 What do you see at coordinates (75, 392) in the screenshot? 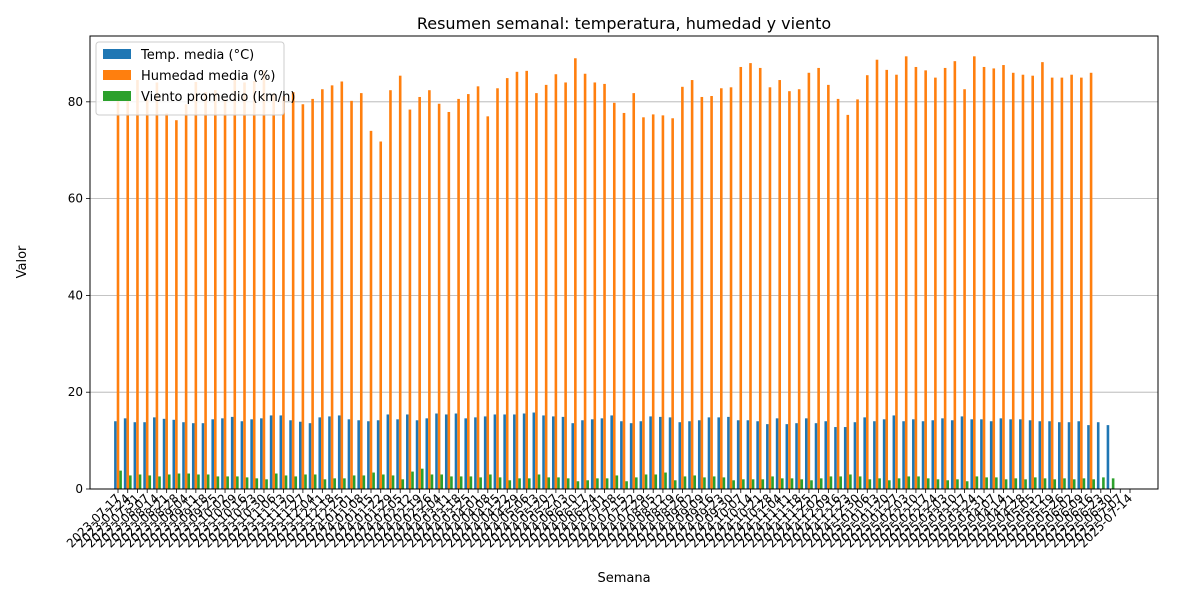
I see `y-tick-label: 20` at bounding box center [75, 392].